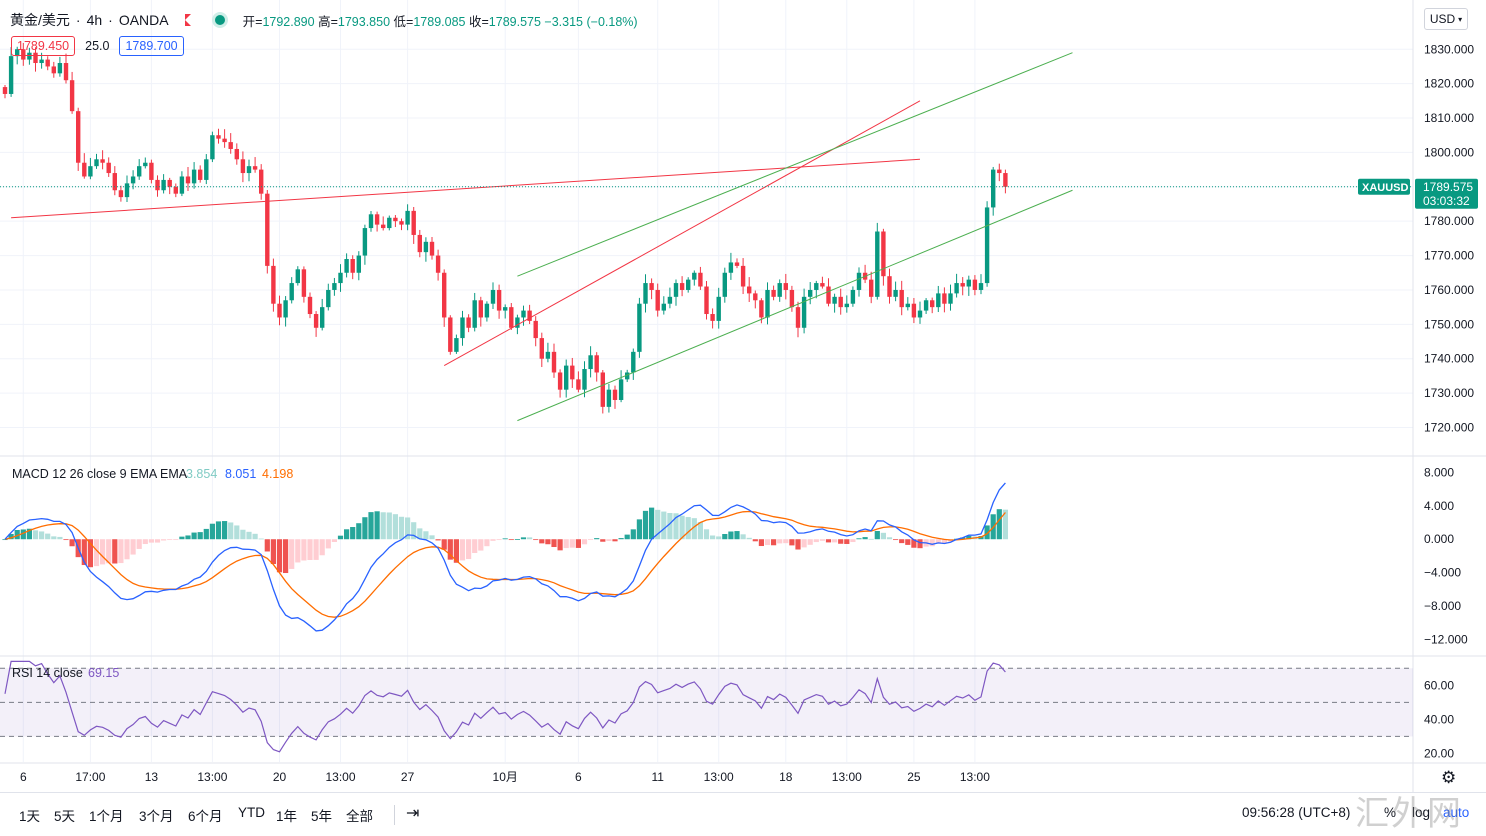 The height and width of the screenshot is (836, 1486). What do you see at coordinates (94, 20) in the screenshot?
I see `interval-label: 4h` at bounding box center [94, 20].